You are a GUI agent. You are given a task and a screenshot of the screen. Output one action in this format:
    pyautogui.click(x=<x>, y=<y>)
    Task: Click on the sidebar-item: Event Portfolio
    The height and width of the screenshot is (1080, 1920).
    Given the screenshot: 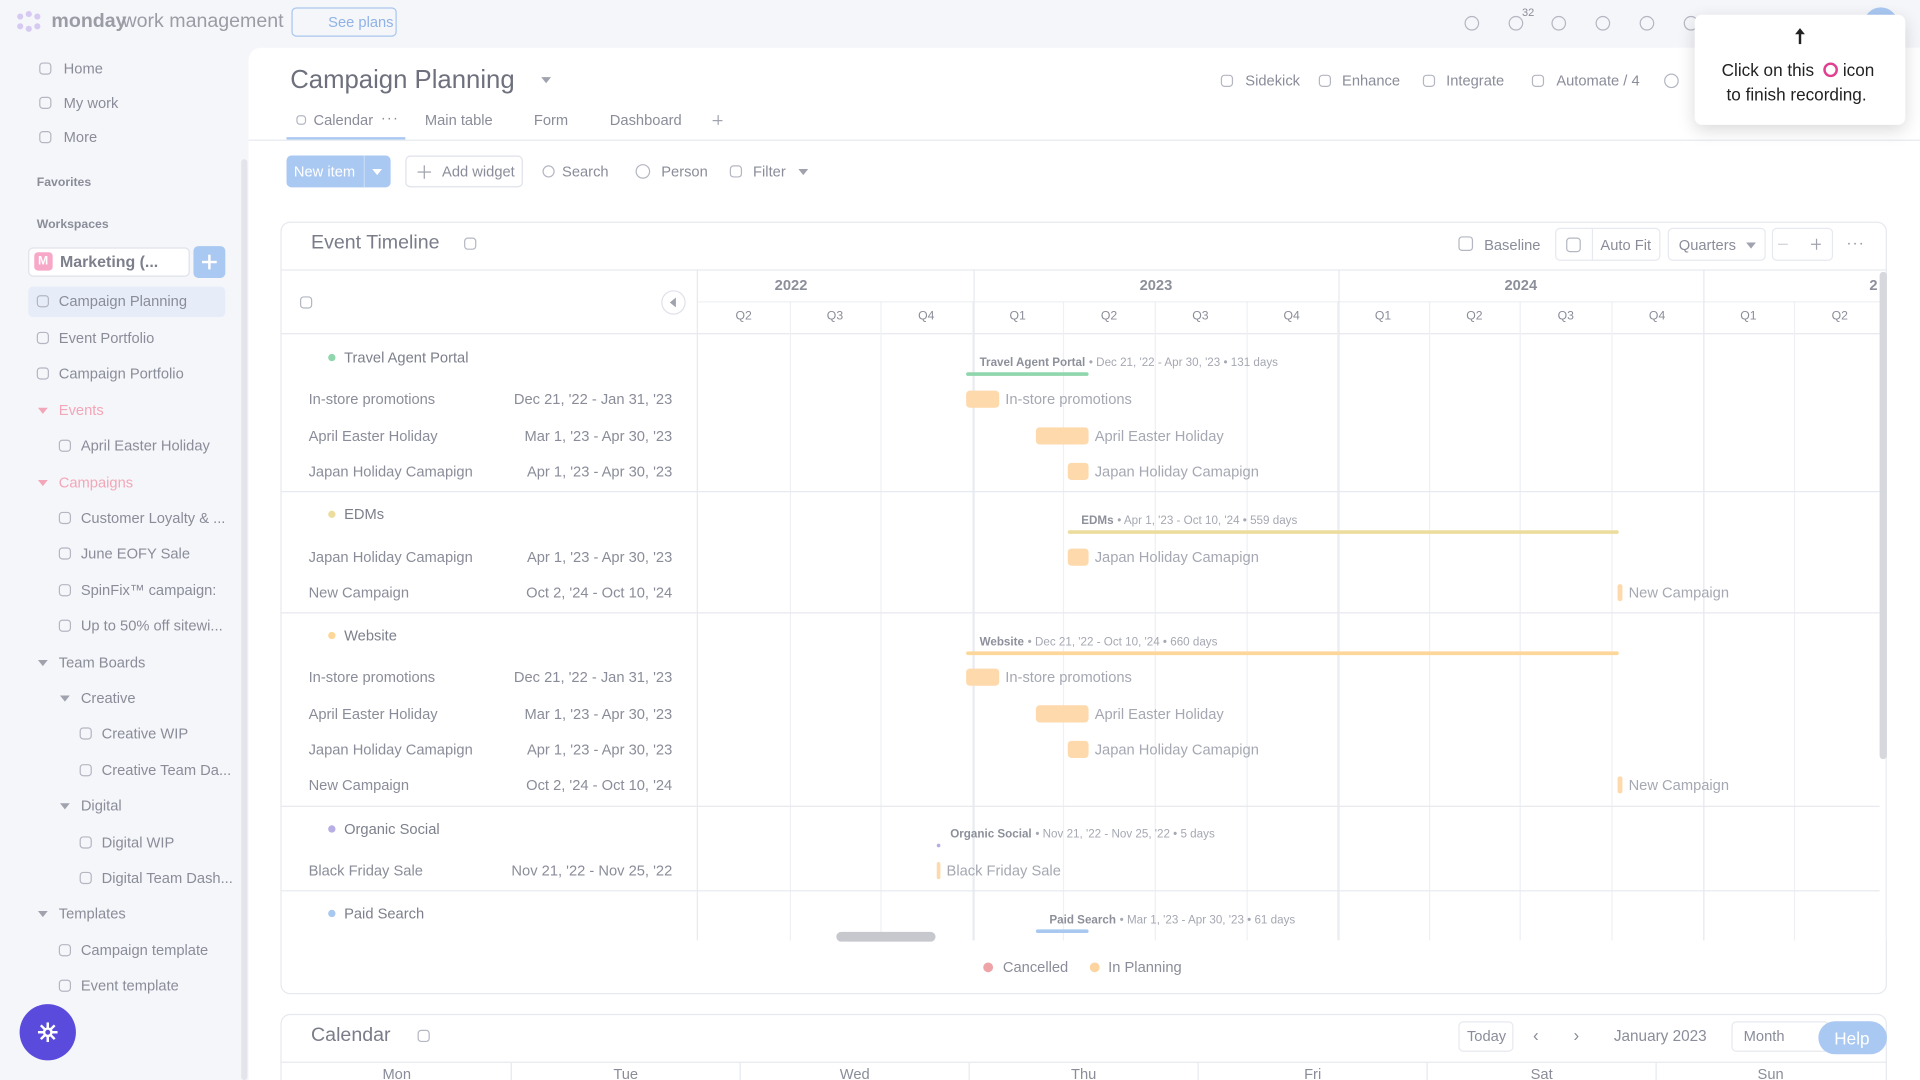 What is the action you would take?
    pyautogui.click(x=106, y=338)
    